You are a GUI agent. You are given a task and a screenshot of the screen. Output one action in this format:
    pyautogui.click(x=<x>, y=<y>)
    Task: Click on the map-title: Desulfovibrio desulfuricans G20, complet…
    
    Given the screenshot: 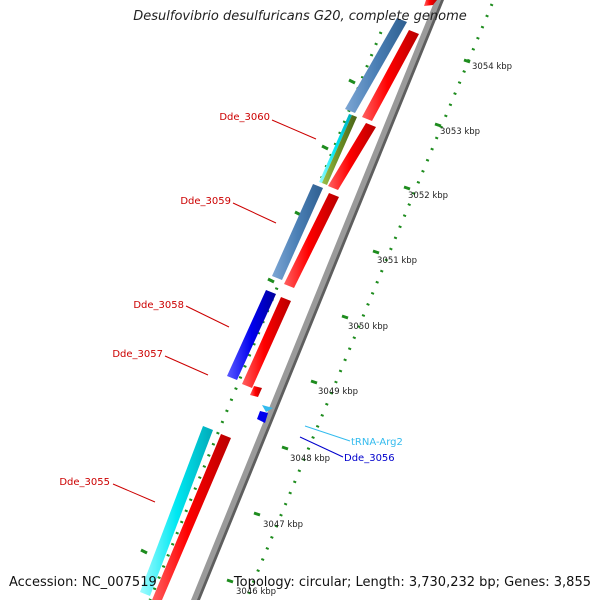 What is the action you would take?
    pyautogui.click(x=300, y=16)
    